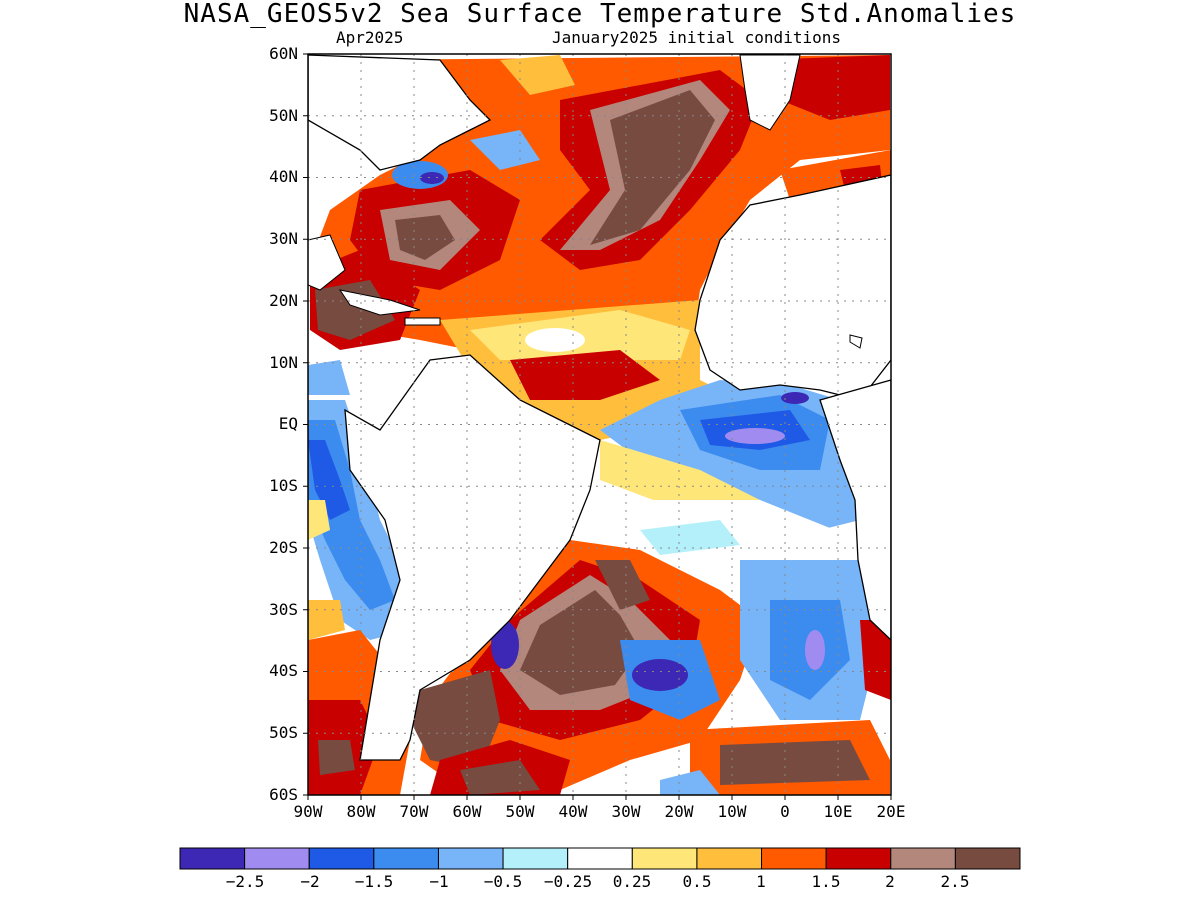 This screenshot has width=1200, height=900. What do you see at coordinates (838, 811) in the screenshot?
I see `lon-label: 10E` at bounding box center [838, 811].